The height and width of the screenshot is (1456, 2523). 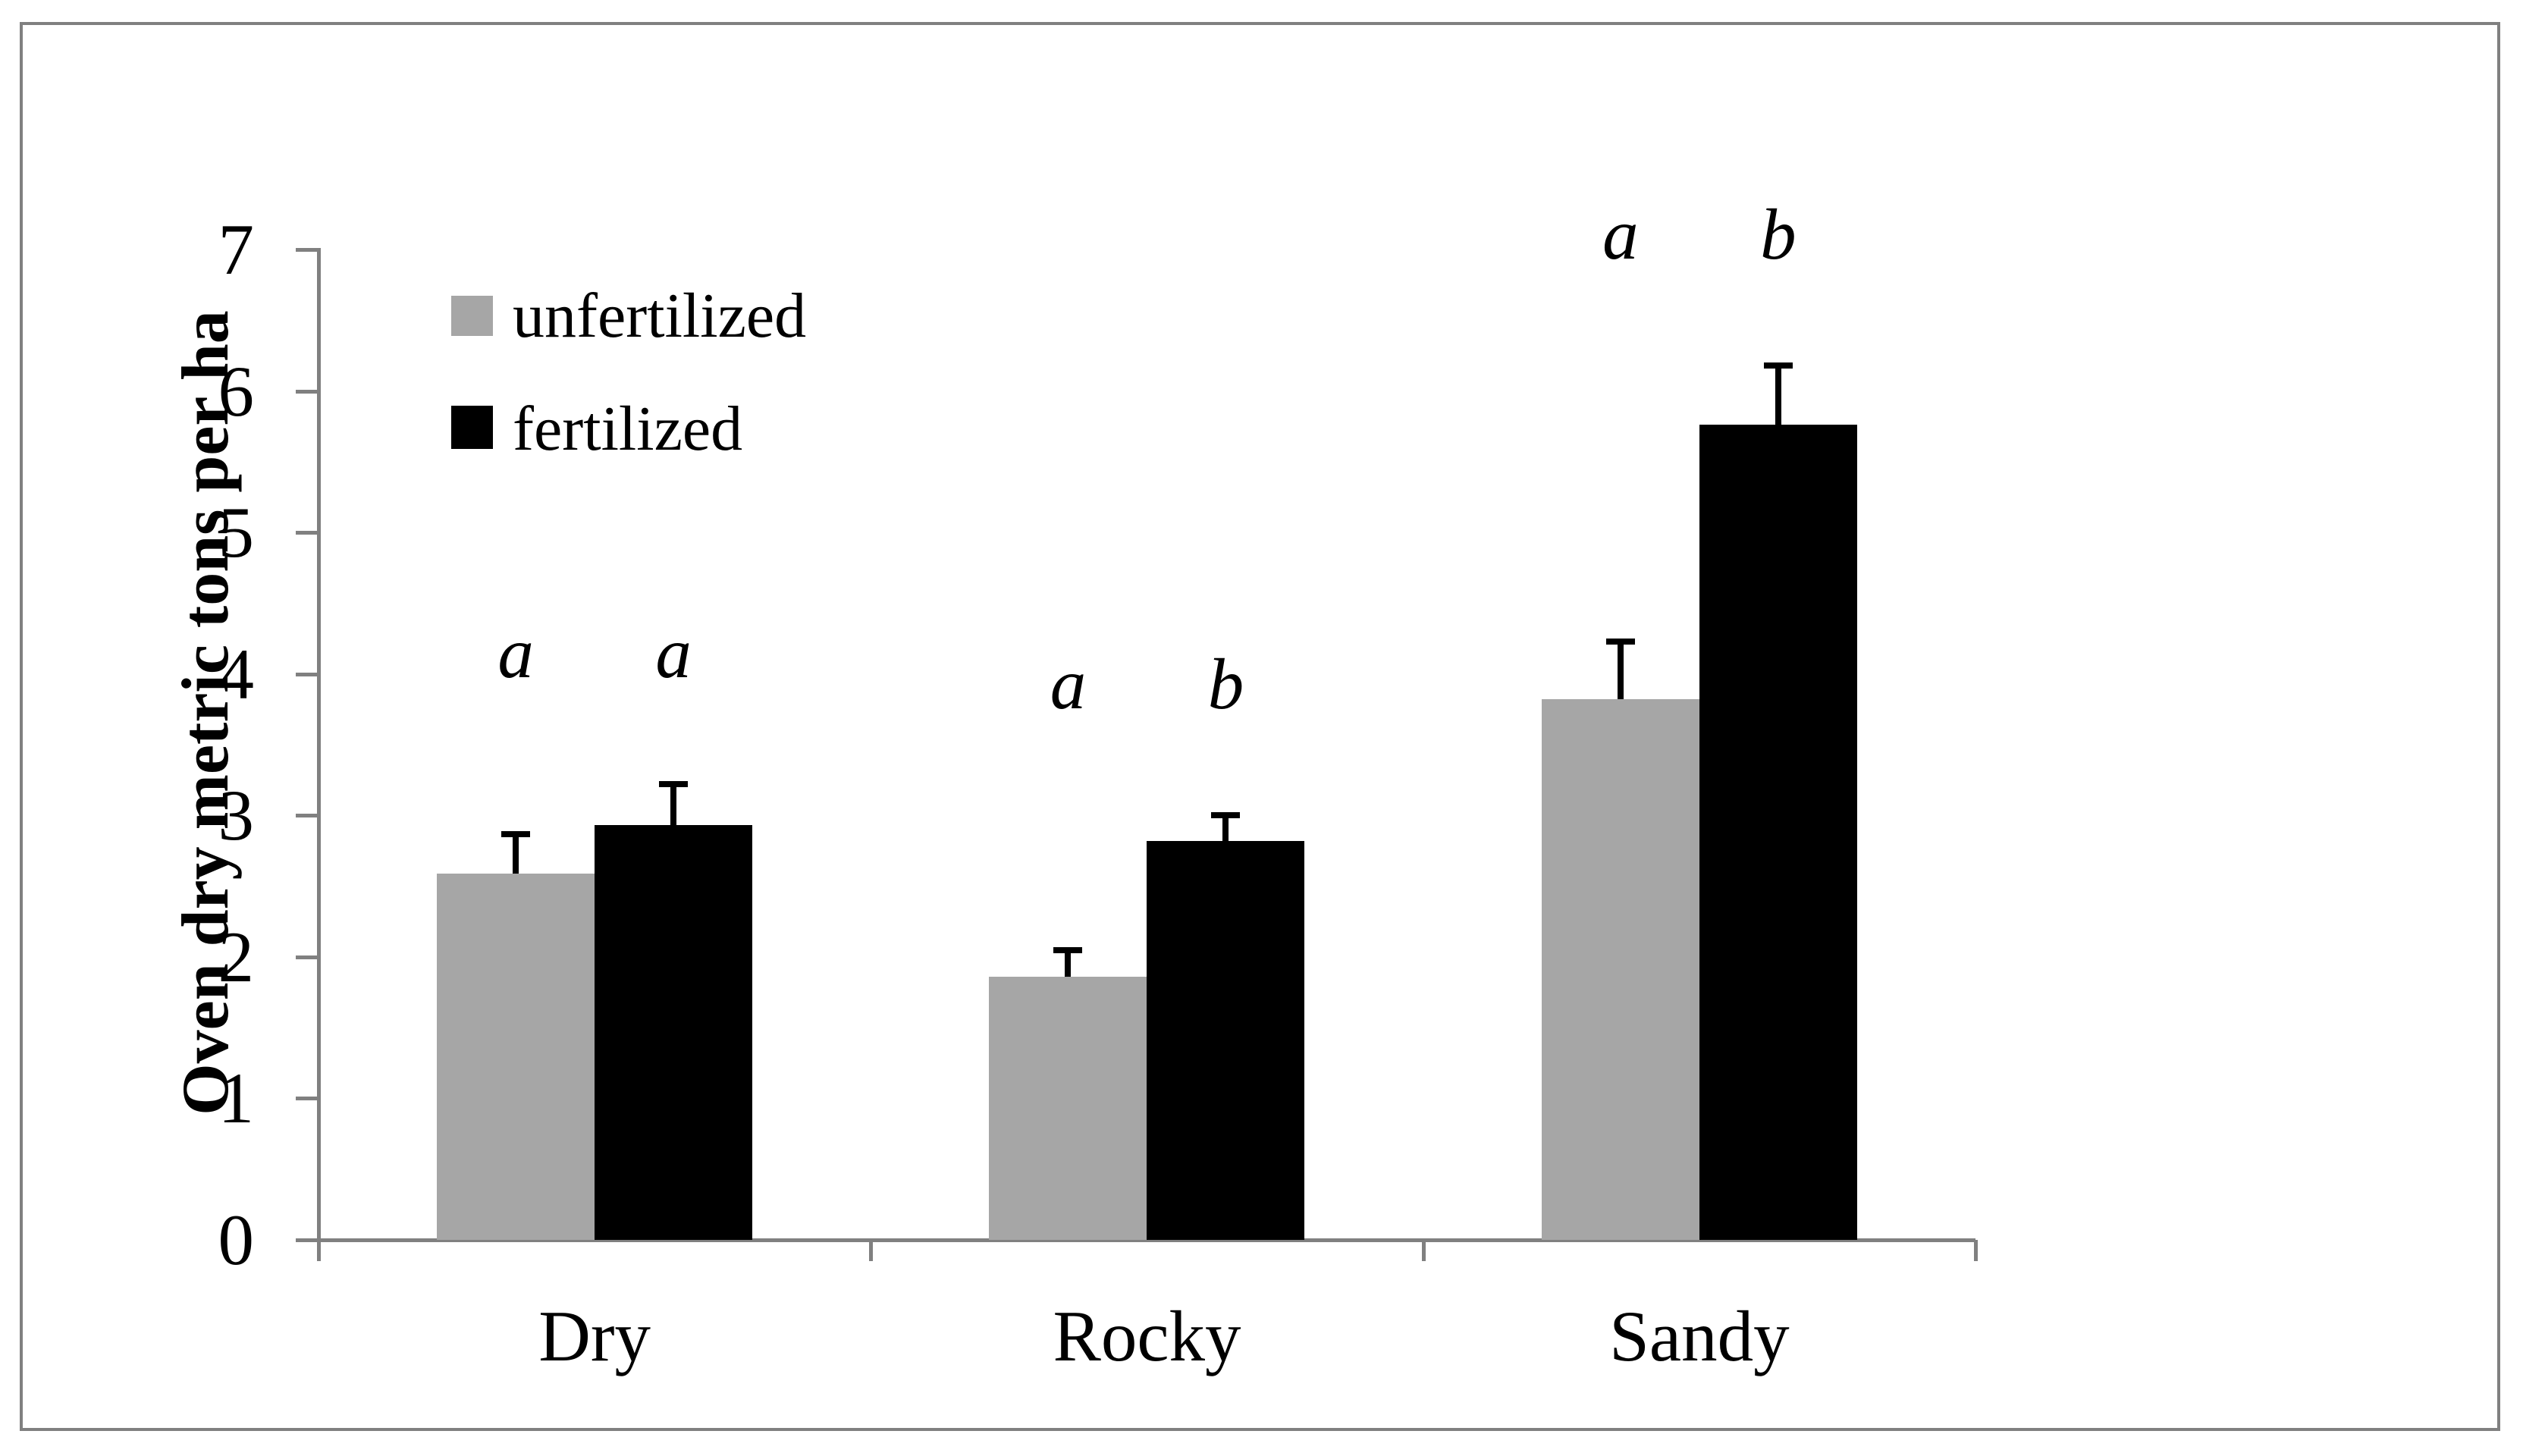 I want to click on y-tick-label: 3, so click(x=236, y=815).